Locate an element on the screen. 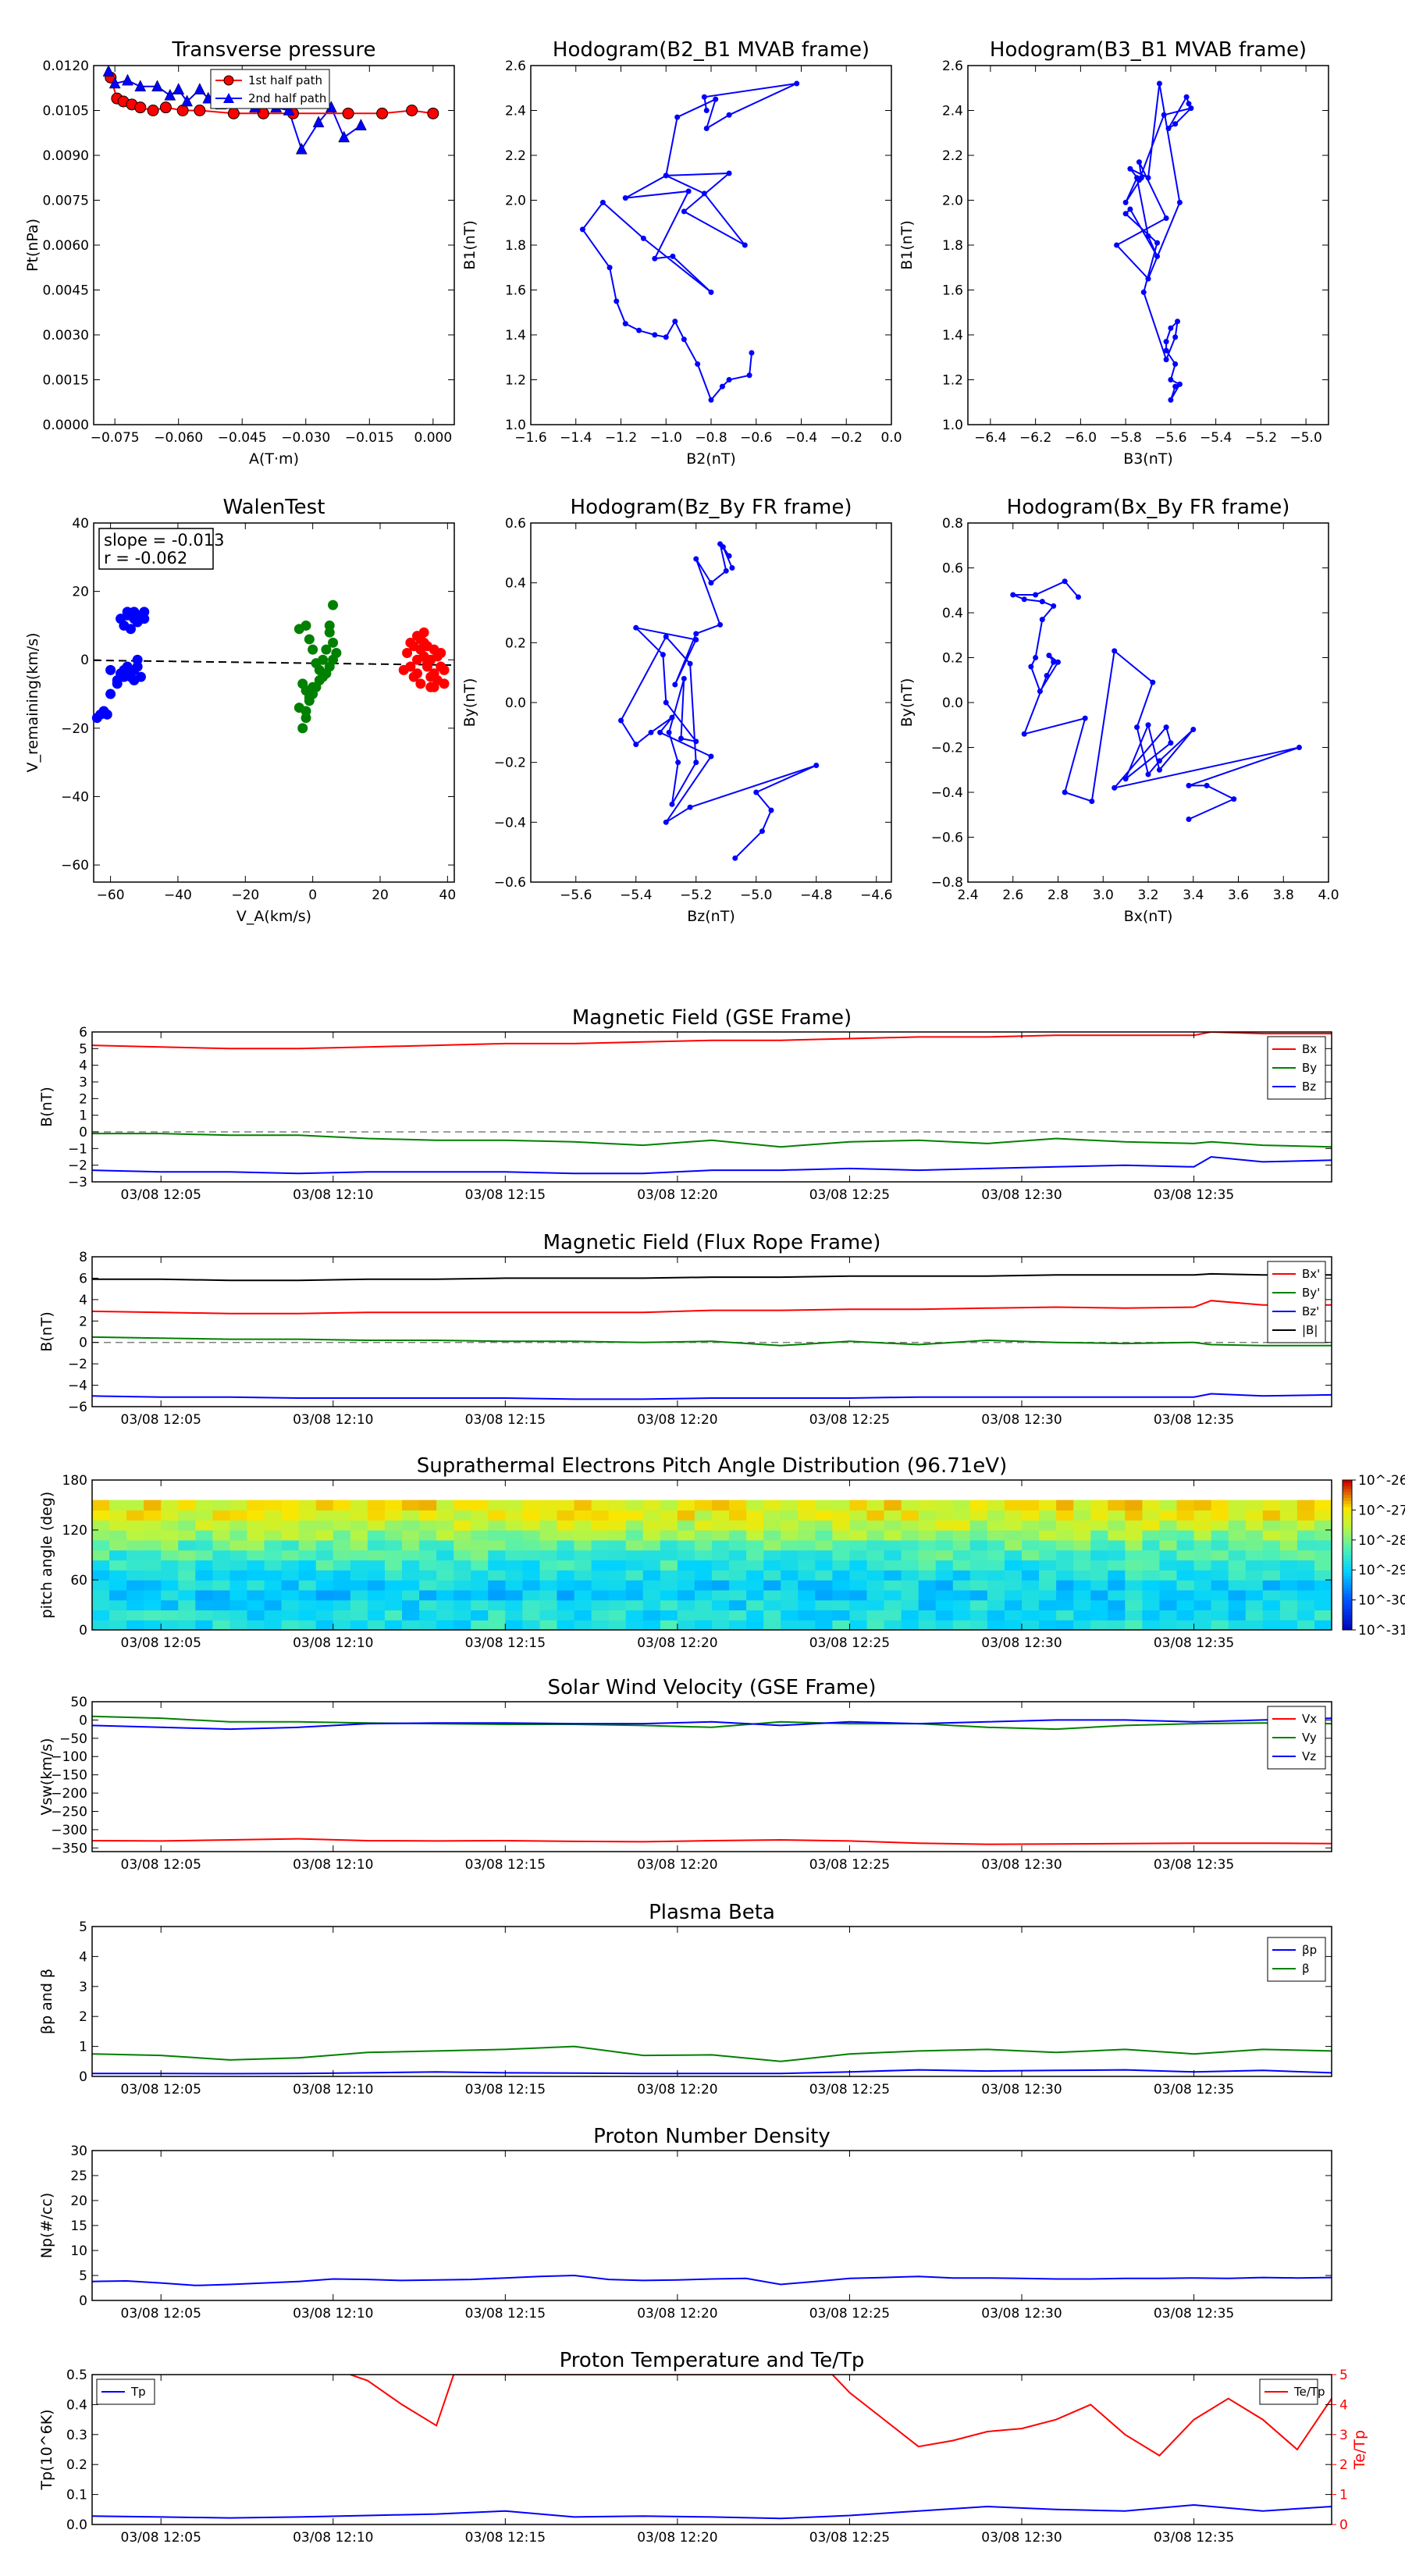 This screenshot has height=2576, width=1405. y2-tick-label: 4 is located at coordinates (1344, 2405).